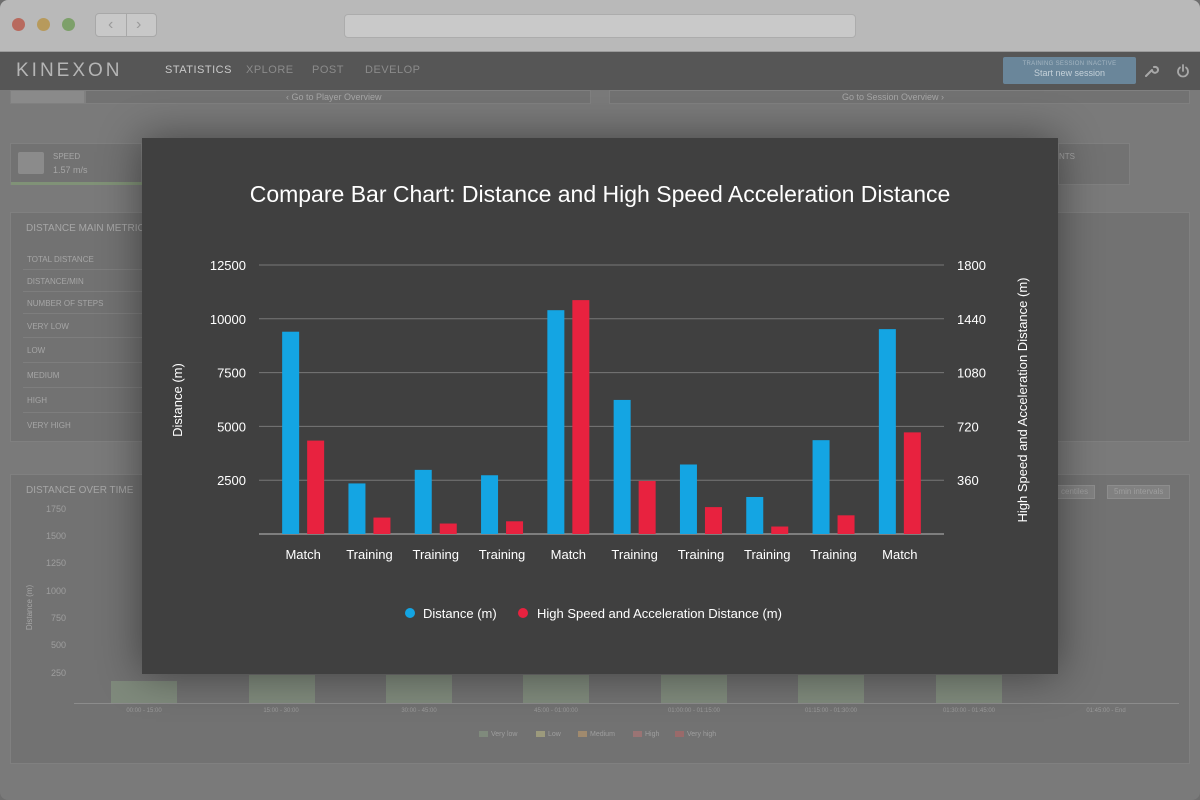  What do you see at coordinates (31, 163) in the screenshot?
I see `speedometer-icon` at bounding box center [31, 163].